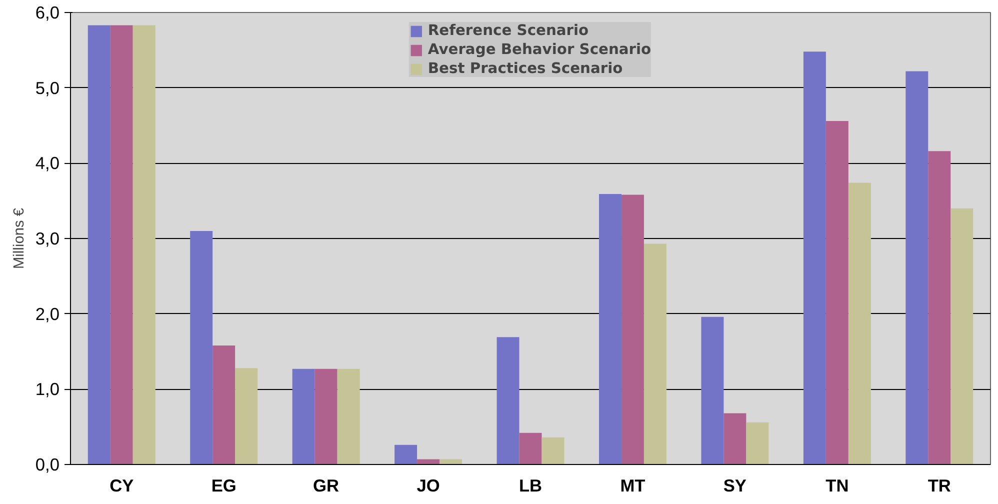 This screenshot has height=504, width=998. I want to click on y-tick-label: 6,0, so click(47, 12).